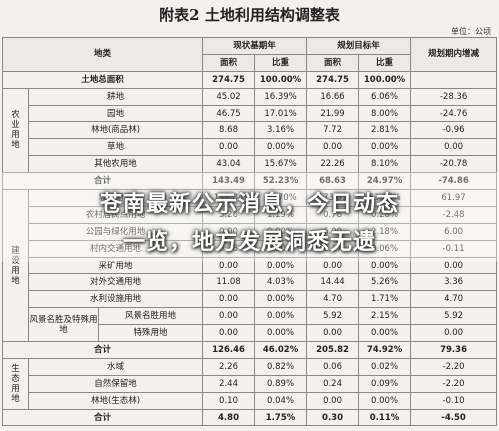 The height and width of the screenshot is (431, 499). Describe the element at coordinates (385, 299) in the screenshot. I see `cell: 1.71%` at that location.